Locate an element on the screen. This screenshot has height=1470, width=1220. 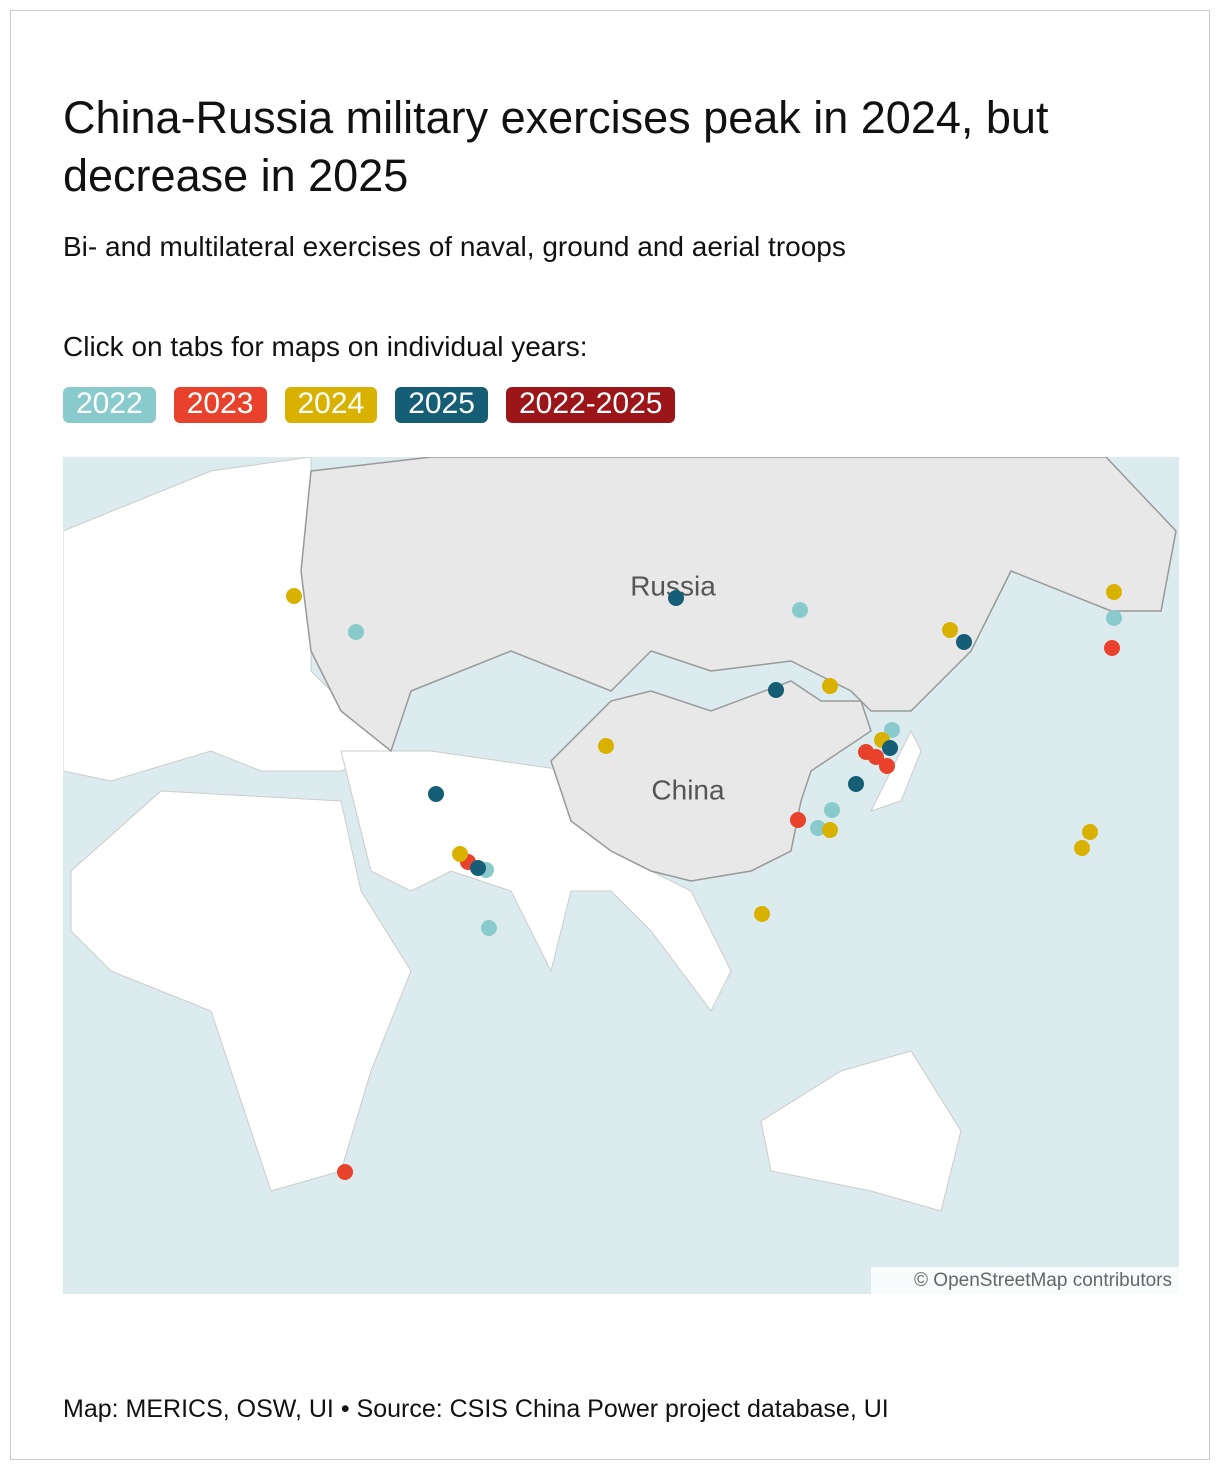
attribution: © OpenStreetMap contributors is located at coordinates (1043, 1280).